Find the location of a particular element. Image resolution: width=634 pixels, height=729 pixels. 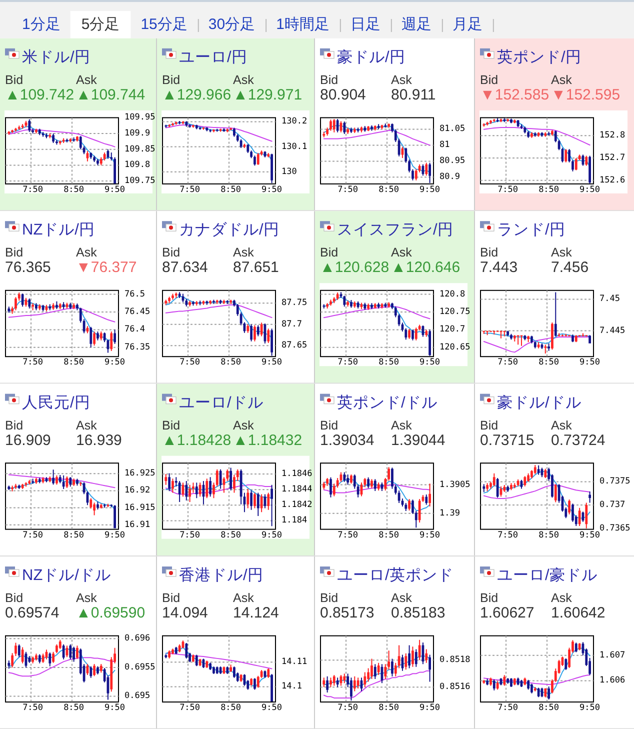

y-tick-label: 81 is located at coordinates (445, 145).